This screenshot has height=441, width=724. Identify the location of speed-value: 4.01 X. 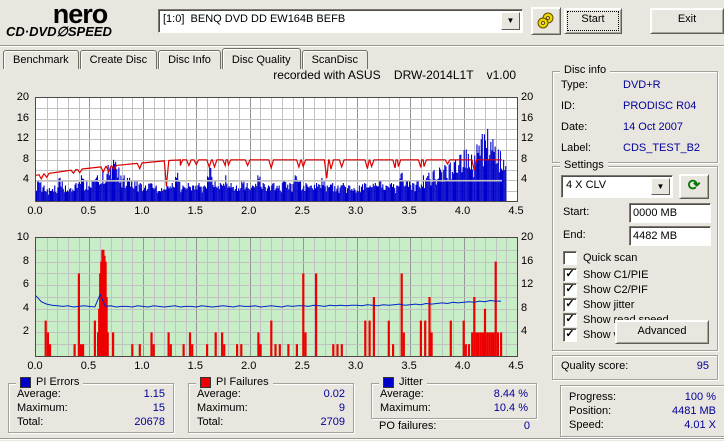
(700, 425).